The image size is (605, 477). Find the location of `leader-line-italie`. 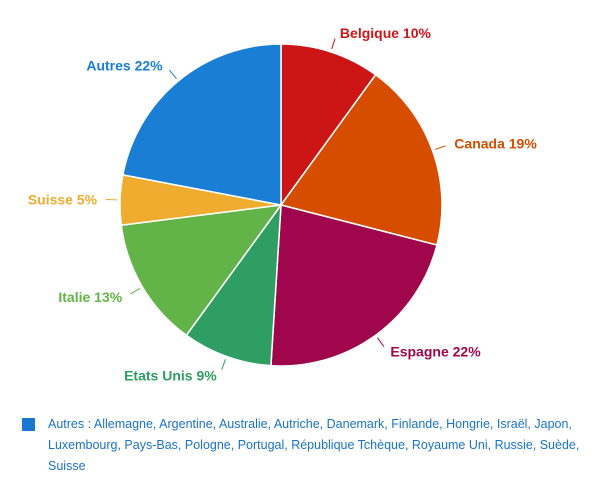

leader-line-italie is located at coordinates (134, 291).